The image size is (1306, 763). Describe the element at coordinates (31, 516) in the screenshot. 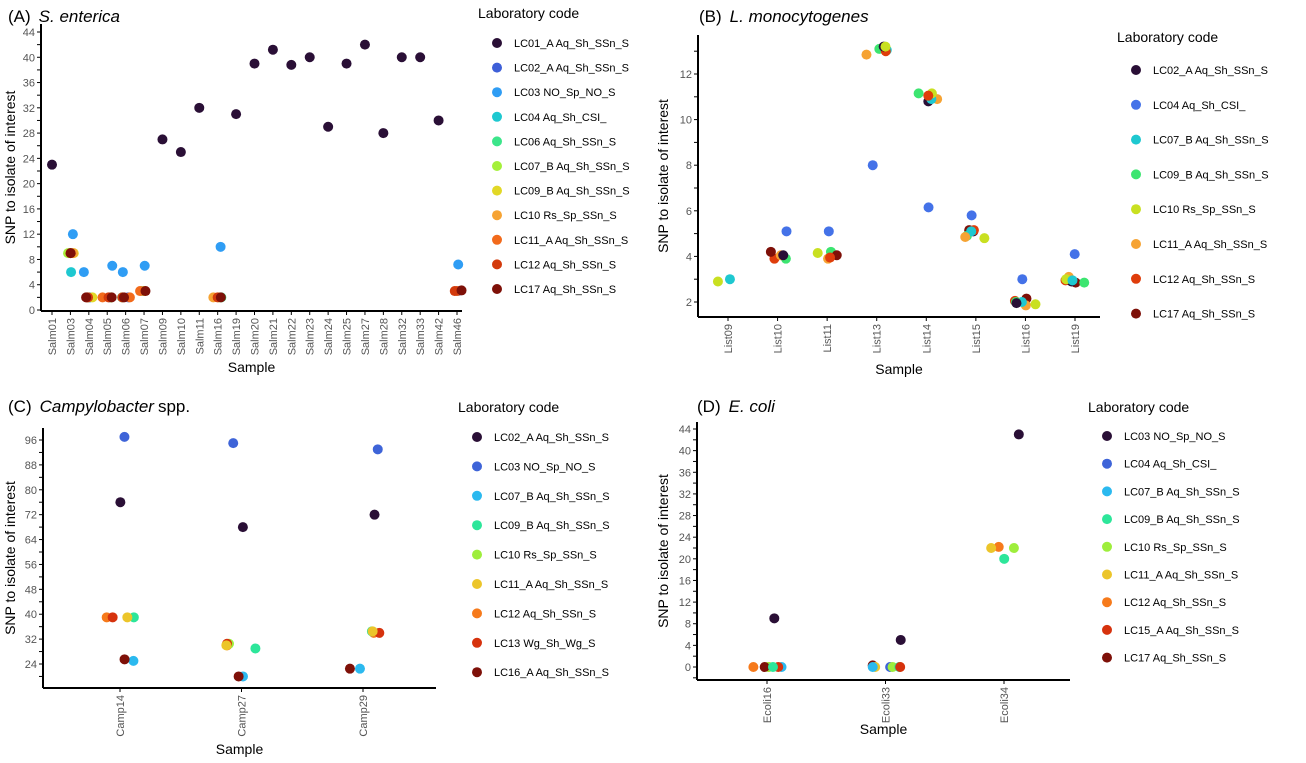

I see `y-tick-label: 72` at that location.